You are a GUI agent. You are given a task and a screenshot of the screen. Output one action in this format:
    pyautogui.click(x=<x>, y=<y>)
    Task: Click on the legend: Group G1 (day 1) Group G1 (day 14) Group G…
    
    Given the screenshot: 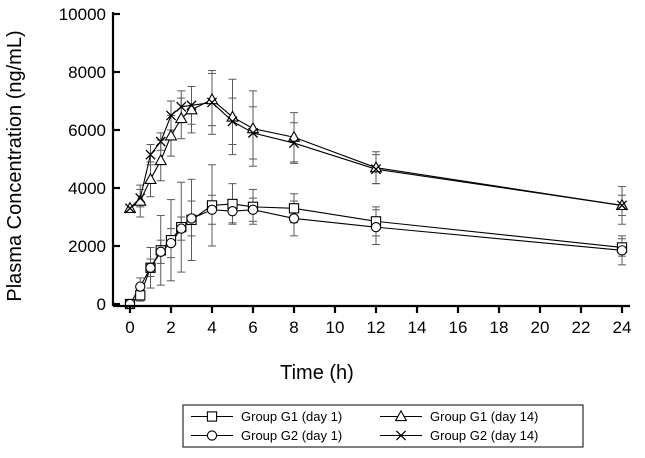 What is the action you would take?
    pyautogui.click(x=383, y=426)
    